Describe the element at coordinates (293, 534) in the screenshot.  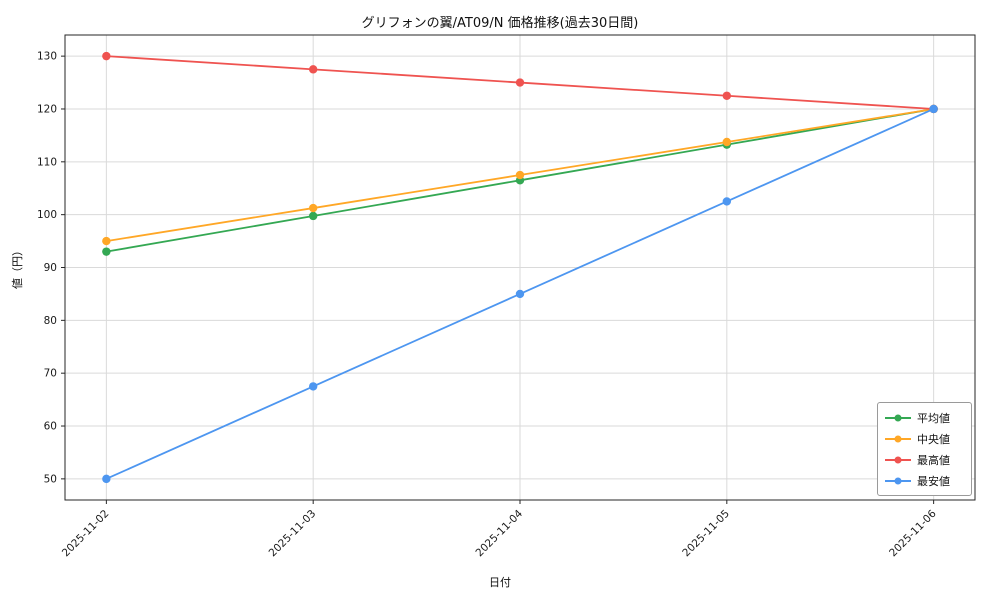
I see `x-tick-label: 2025-11-03` at that location.